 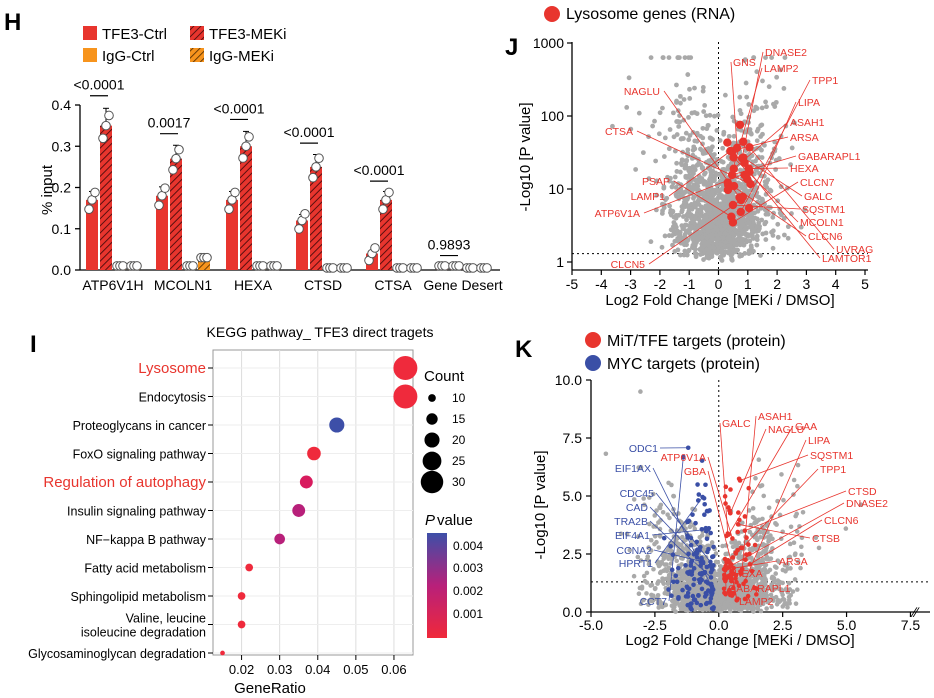 What do you see at coordinates (323, 285) in the screenshot?
I see `h-category-label: CTSD` at bounding box center [323, 285].